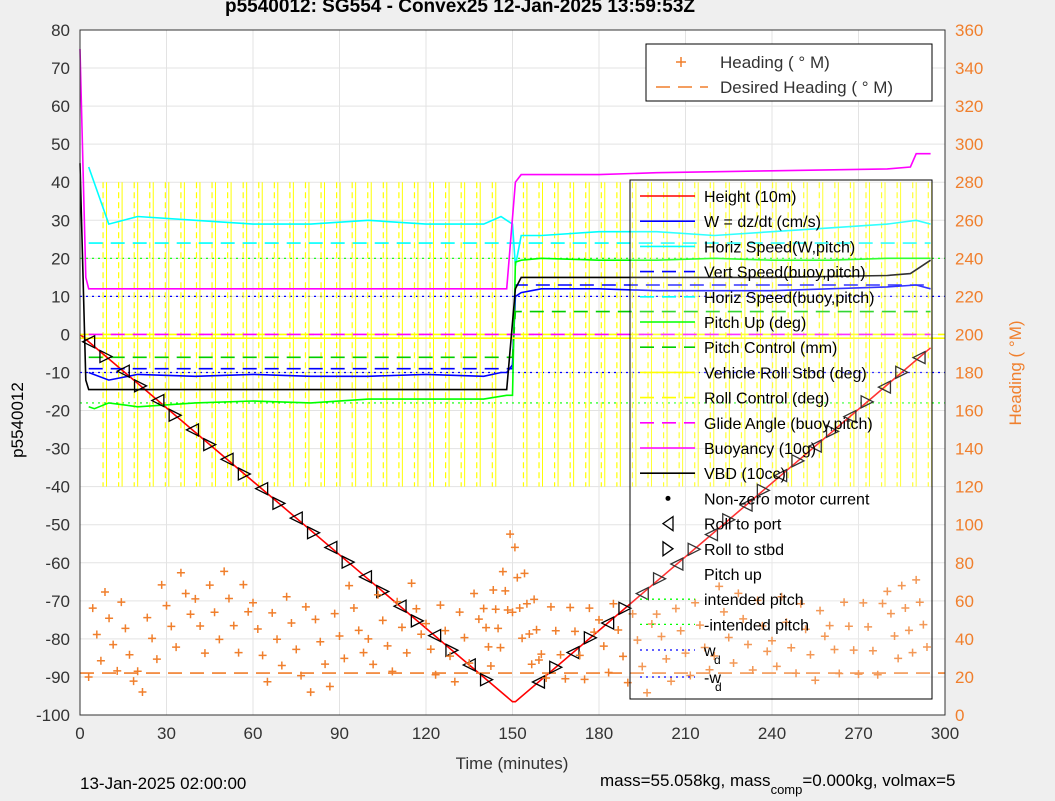 The height and width of the screenshot is (801, 1055). I want to click on legend-heading-swatch, so click(681, 62).